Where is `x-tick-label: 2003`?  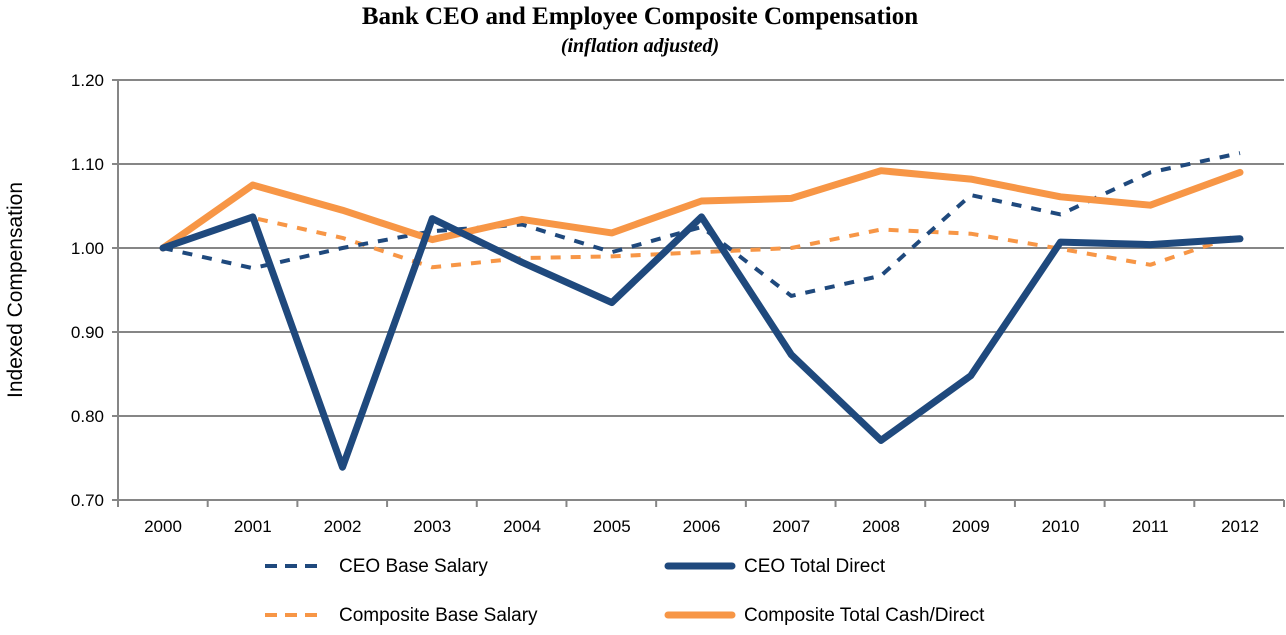
x-tick-label: 2003 is located at coordinates (432, 526).